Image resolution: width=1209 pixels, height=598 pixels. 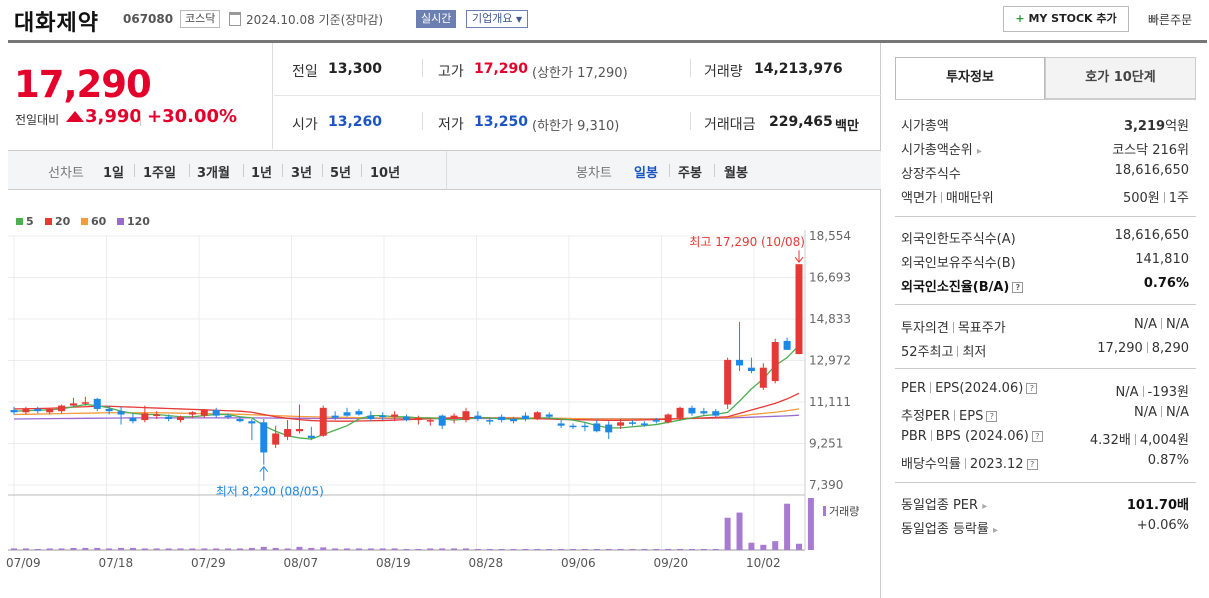 What do you see at coordinates (262, 173) in the screenshot?
I see `period-1y: 1년` at bounding box center [262, 173].